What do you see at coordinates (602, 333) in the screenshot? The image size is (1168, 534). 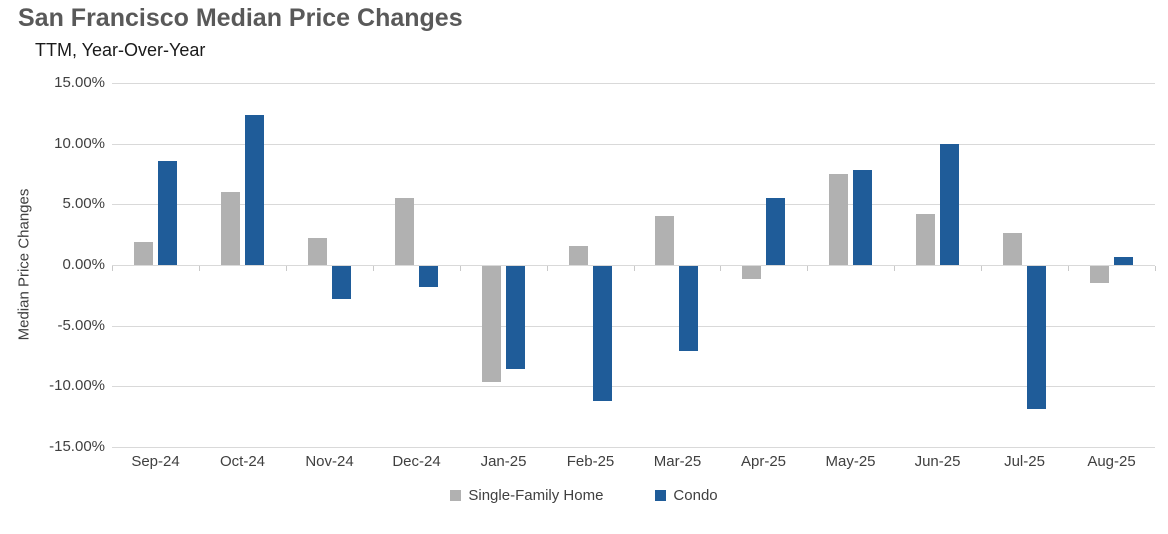 I see `bar-feb-25-condo` at bounding box center [602, 333].